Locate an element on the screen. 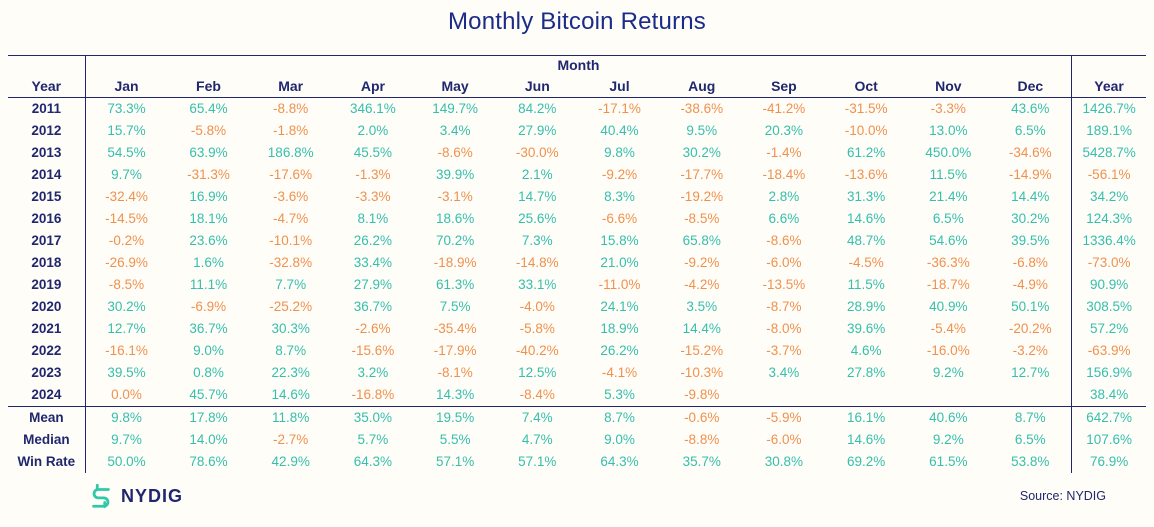  return-cell: 40.9% is located at coordinates (948, 306).